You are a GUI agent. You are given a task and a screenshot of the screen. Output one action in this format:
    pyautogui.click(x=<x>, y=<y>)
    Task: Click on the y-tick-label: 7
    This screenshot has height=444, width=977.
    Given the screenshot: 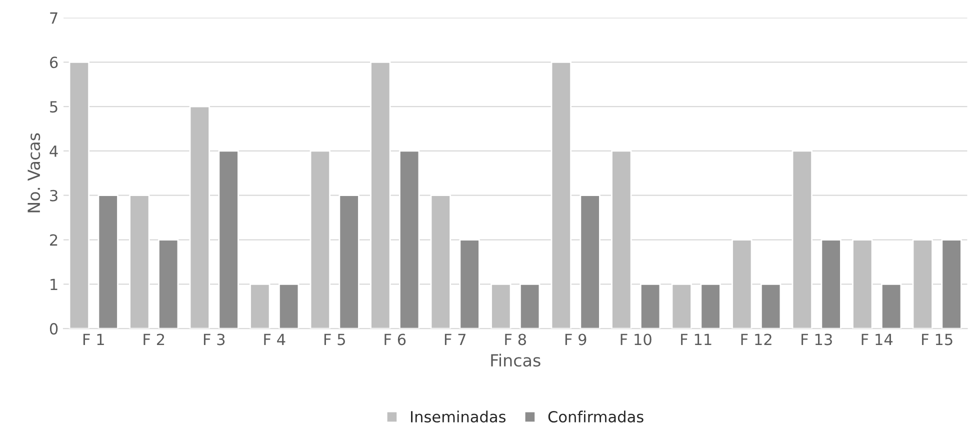 What is the action you would take?
    pyautogui.click(x=54, y=18)
    